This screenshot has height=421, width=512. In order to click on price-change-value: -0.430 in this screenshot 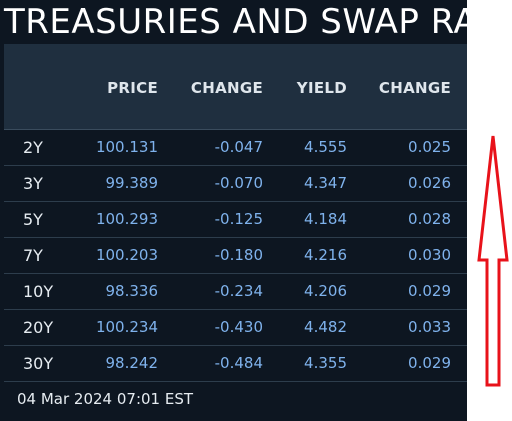, I will do `click(238, 327)`.